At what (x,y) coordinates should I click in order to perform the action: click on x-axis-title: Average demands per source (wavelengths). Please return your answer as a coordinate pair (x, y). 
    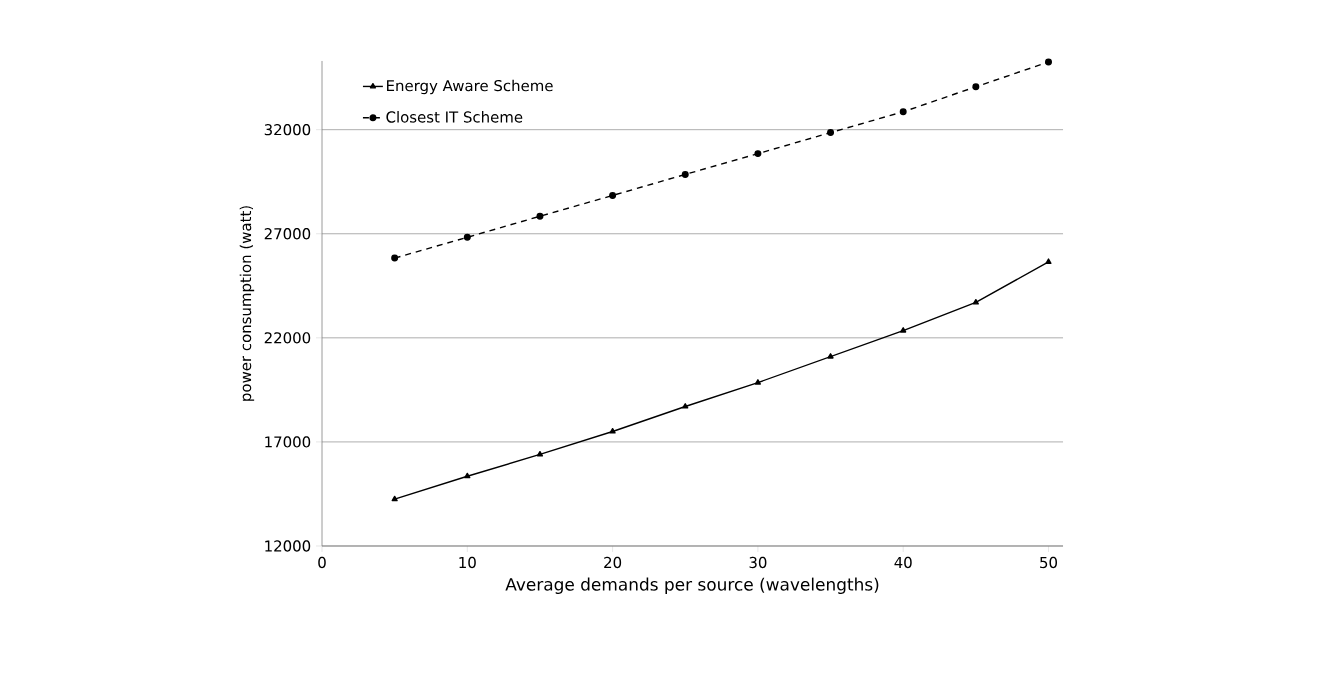
    Looking at the image, I should click on (692, 586).